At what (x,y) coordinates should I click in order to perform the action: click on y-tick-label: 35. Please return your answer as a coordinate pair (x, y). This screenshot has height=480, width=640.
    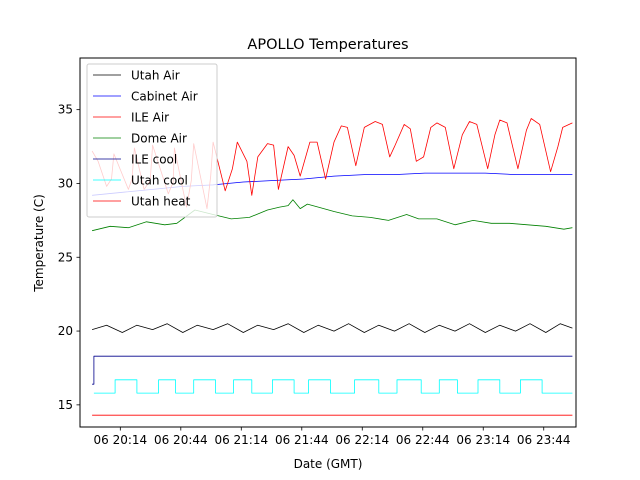
    Looking at the image, I should click on (65, 110).